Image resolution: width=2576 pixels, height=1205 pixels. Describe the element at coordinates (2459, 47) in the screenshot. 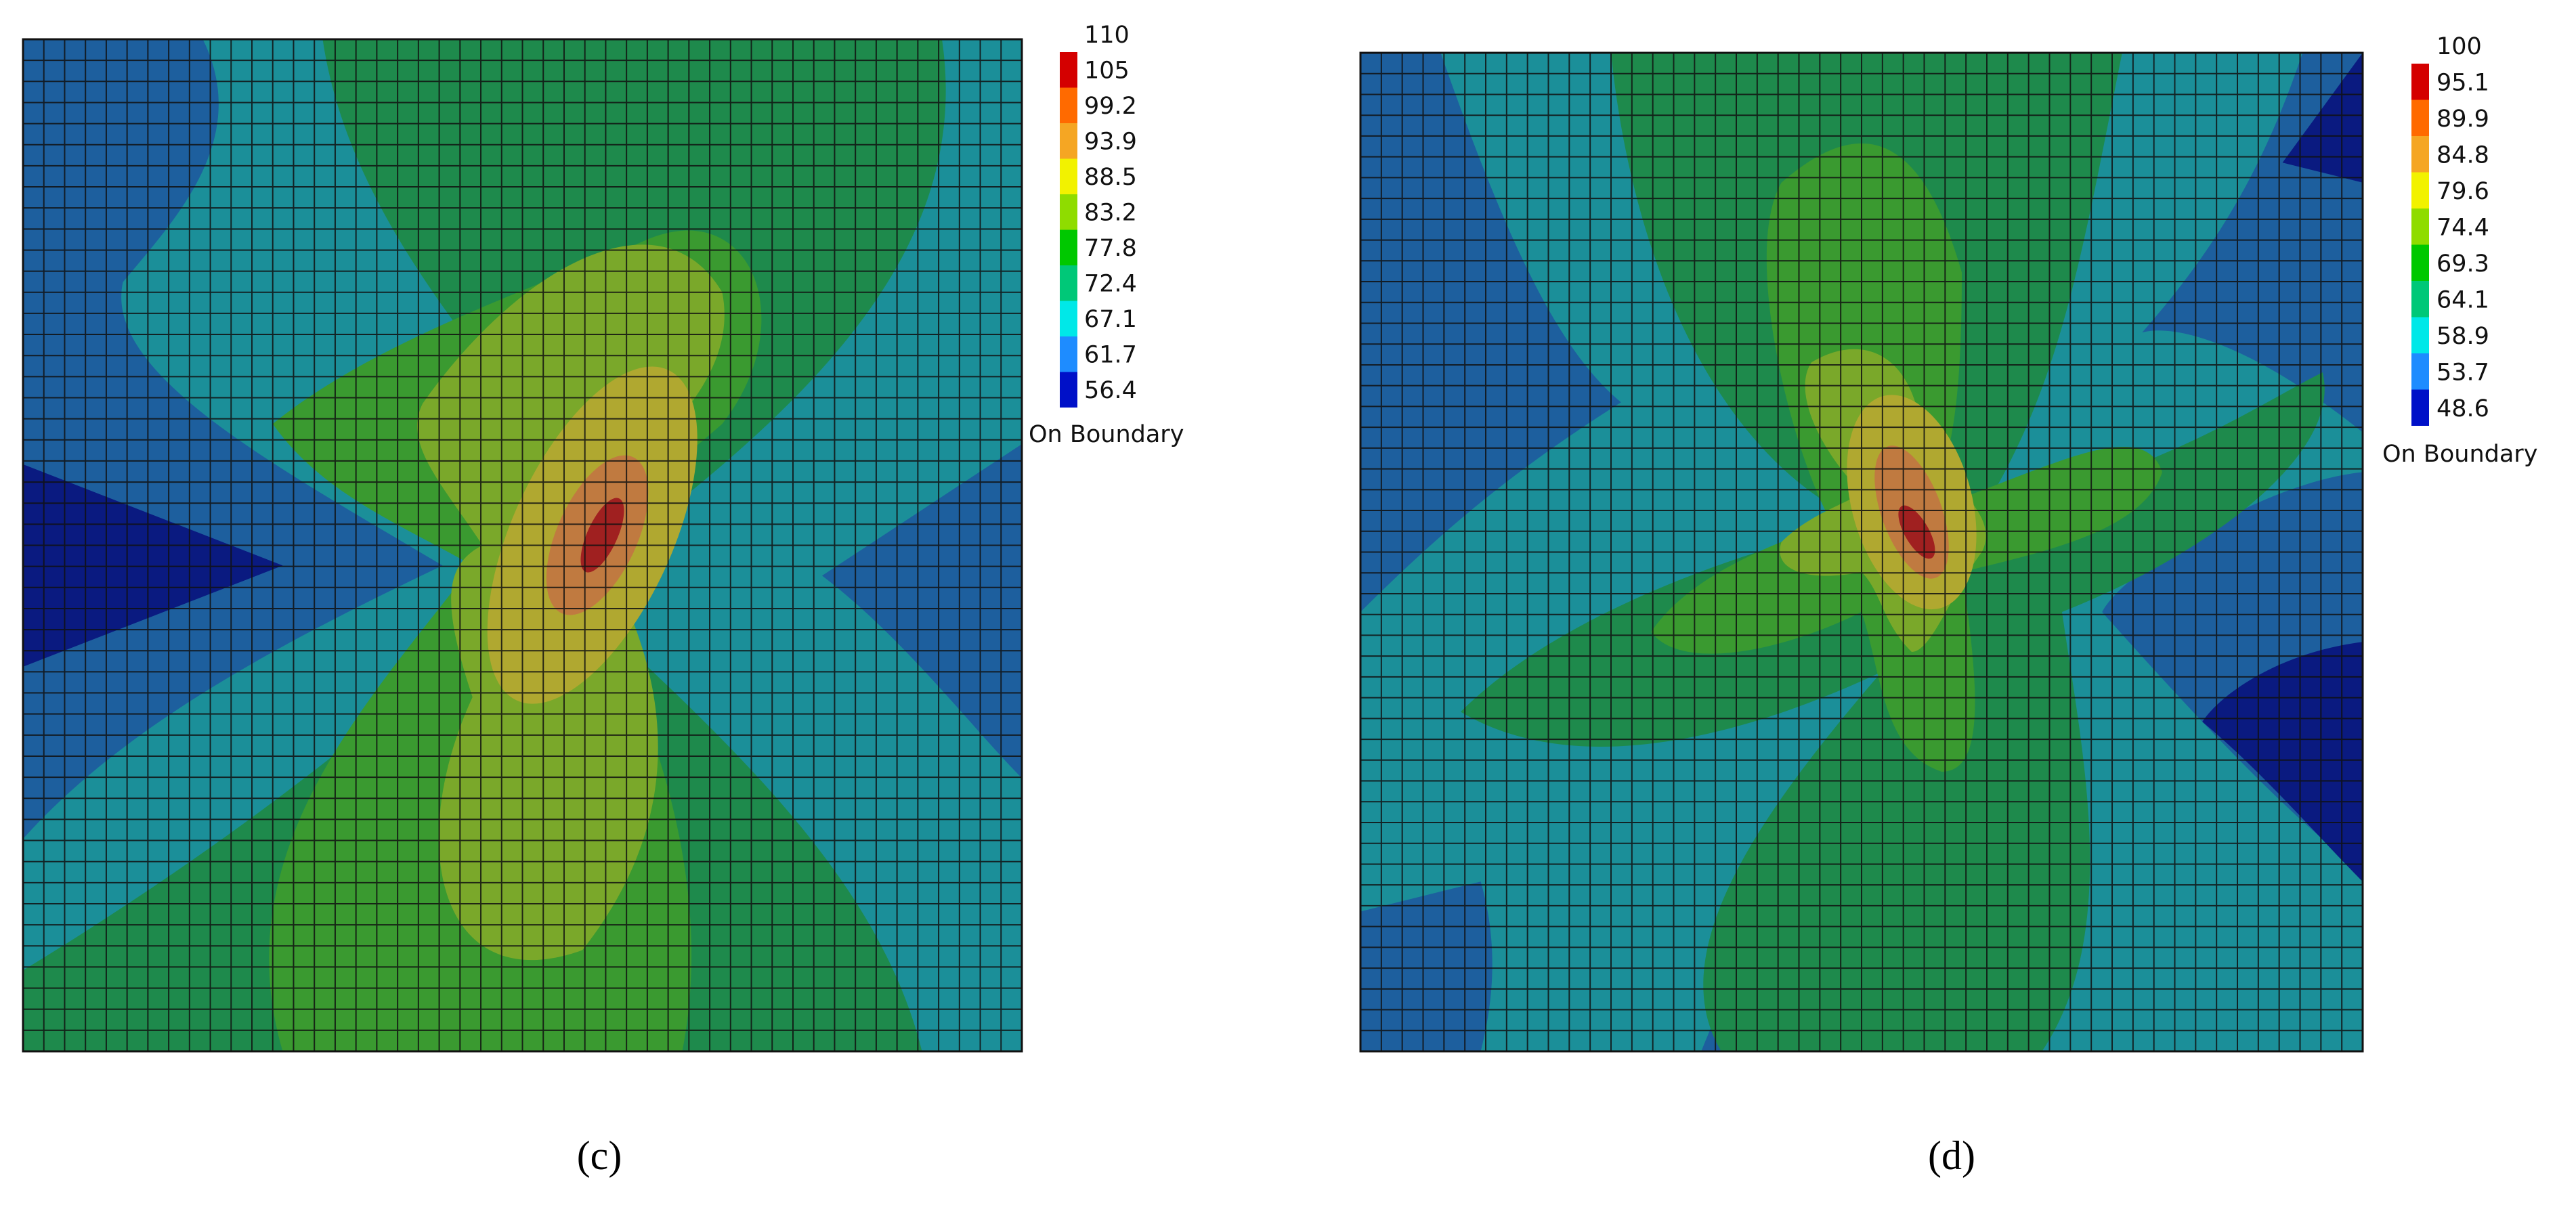

I see `colorbar-label: 100` at that location.